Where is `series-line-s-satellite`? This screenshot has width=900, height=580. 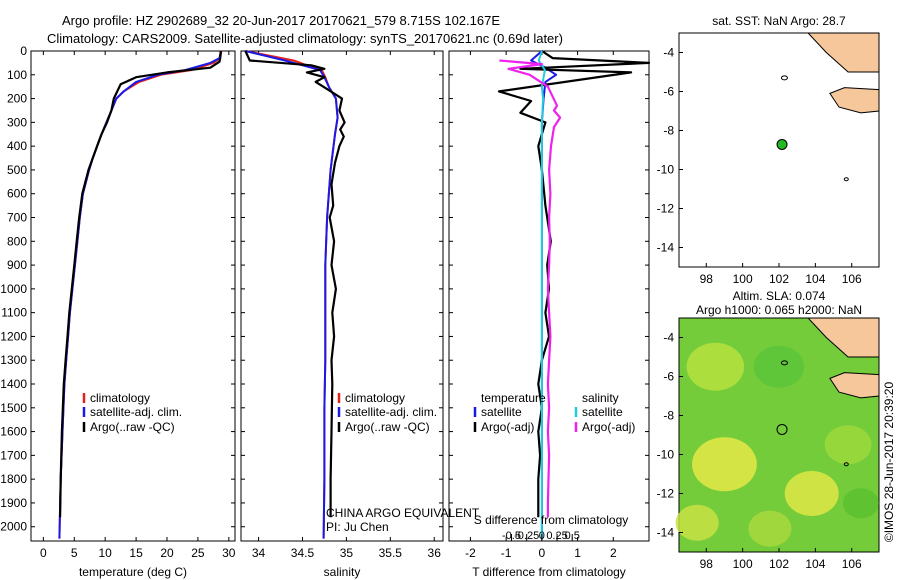
series-line-s-satellite is located at coordinates (541, 294).